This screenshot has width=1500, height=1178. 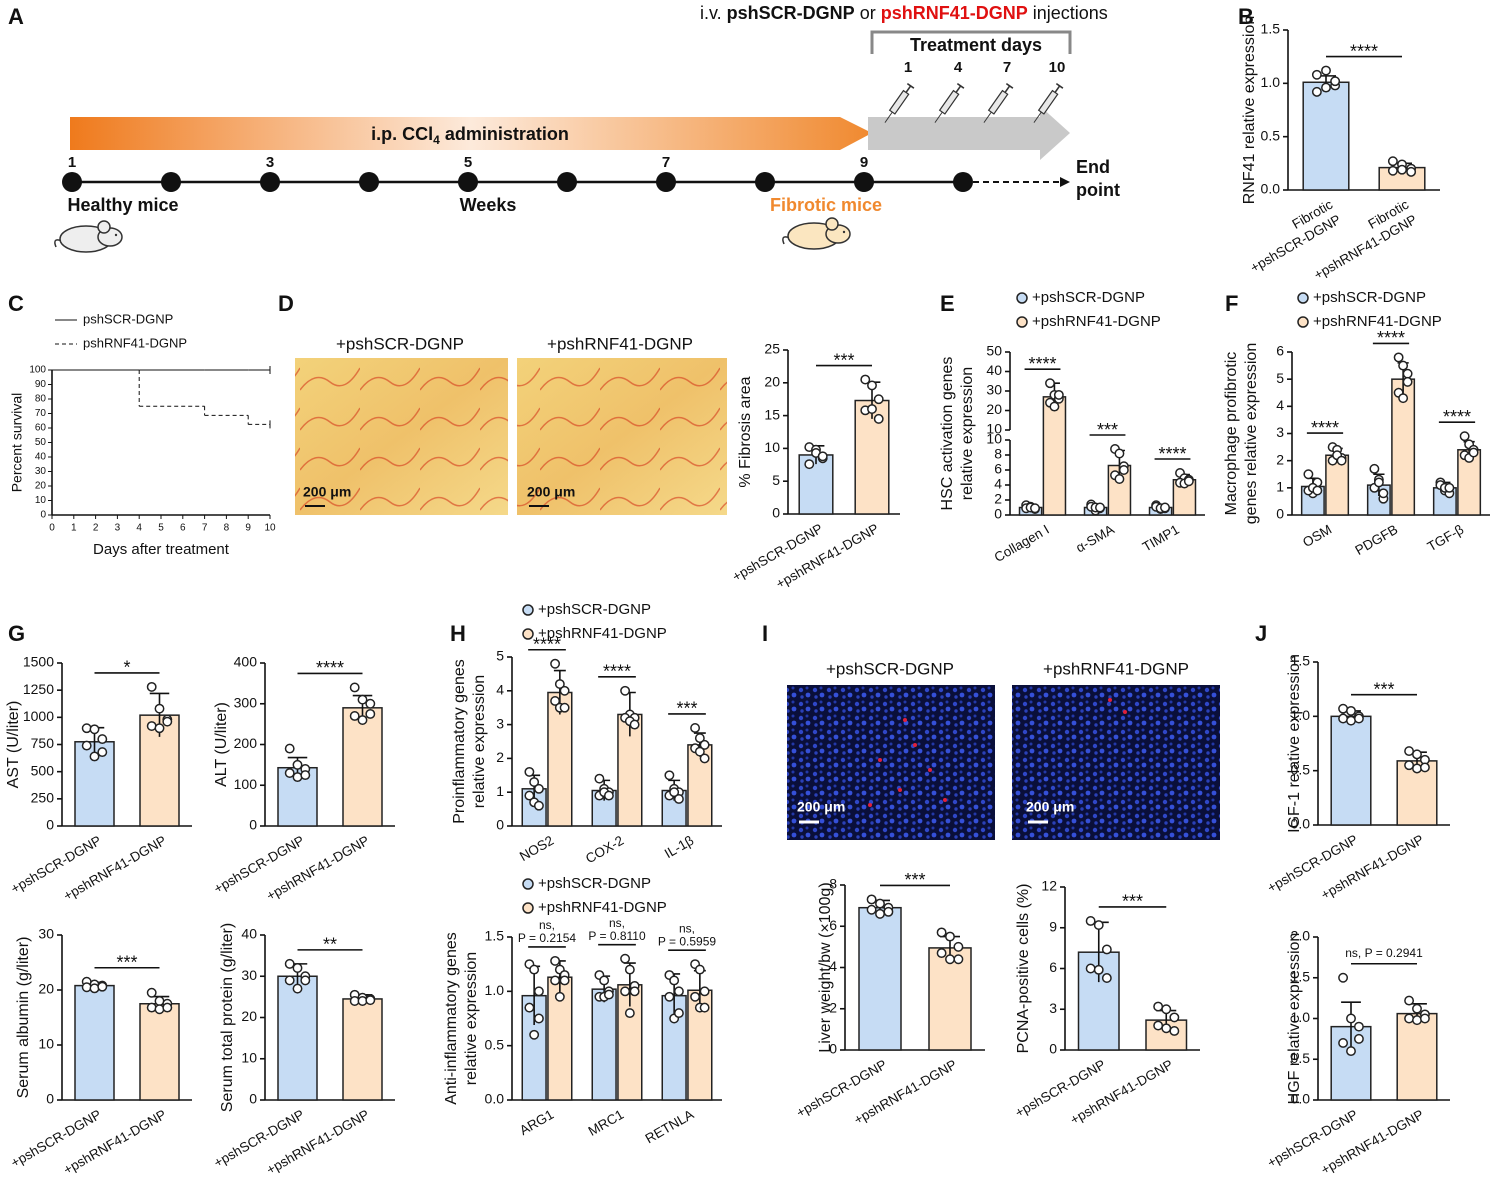 I want to click on significance-label: ns,, so click(x=617, y=923).